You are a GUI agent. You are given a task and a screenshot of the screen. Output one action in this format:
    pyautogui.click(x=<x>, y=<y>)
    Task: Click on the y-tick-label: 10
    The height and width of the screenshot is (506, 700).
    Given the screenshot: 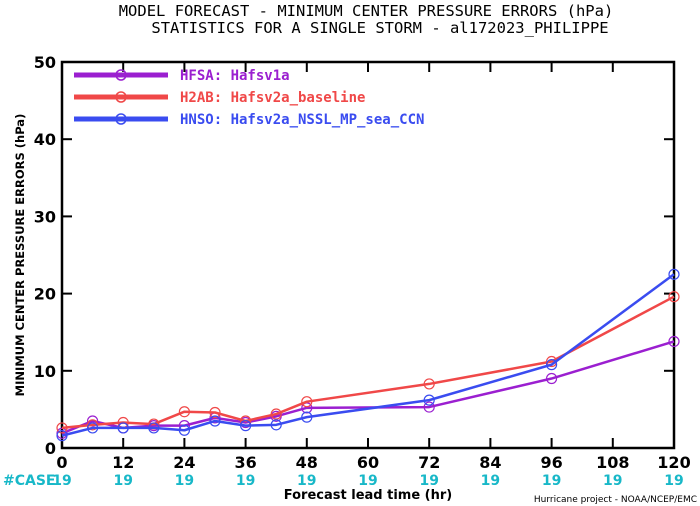 What is the action you would take?
    pyautogui.click(x=45, y=371)
    